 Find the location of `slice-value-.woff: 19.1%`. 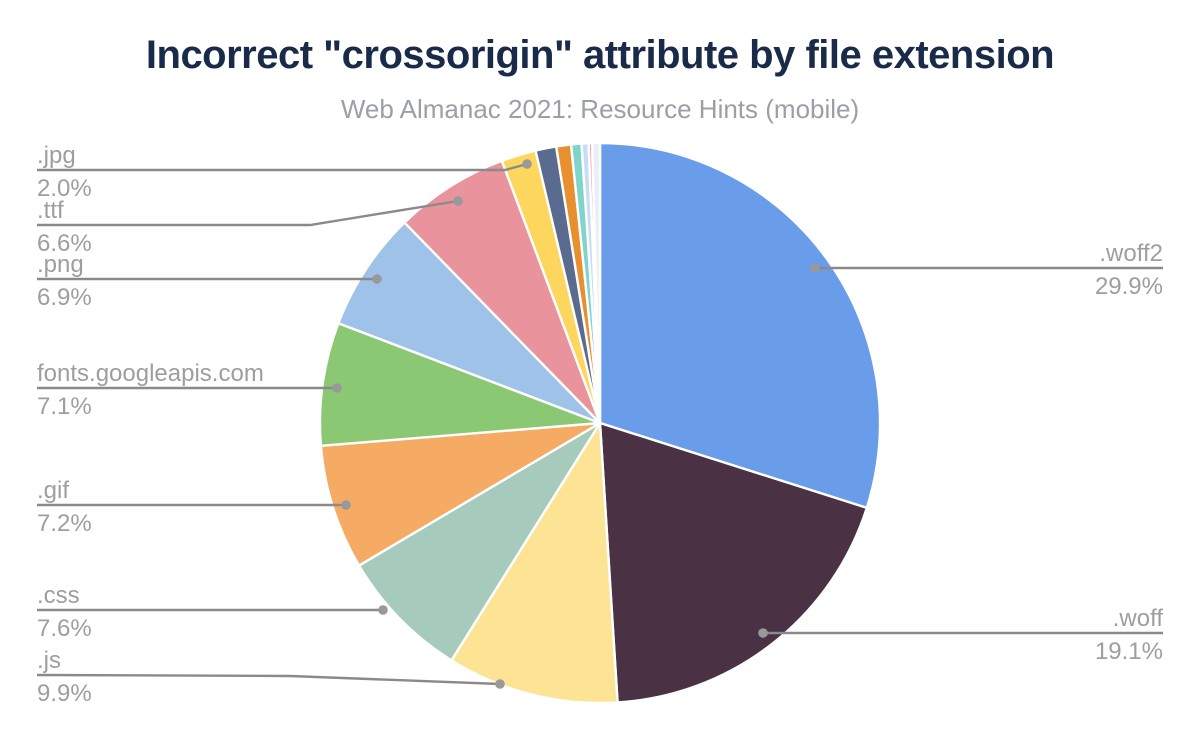

slice-value-.woff: 19.1% is located at coordinates (1129, 651).